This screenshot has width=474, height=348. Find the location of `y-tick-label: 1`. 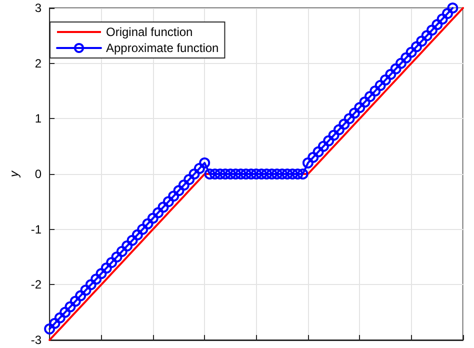

y-tick-label: 1 is located at coordinates (38, 119).